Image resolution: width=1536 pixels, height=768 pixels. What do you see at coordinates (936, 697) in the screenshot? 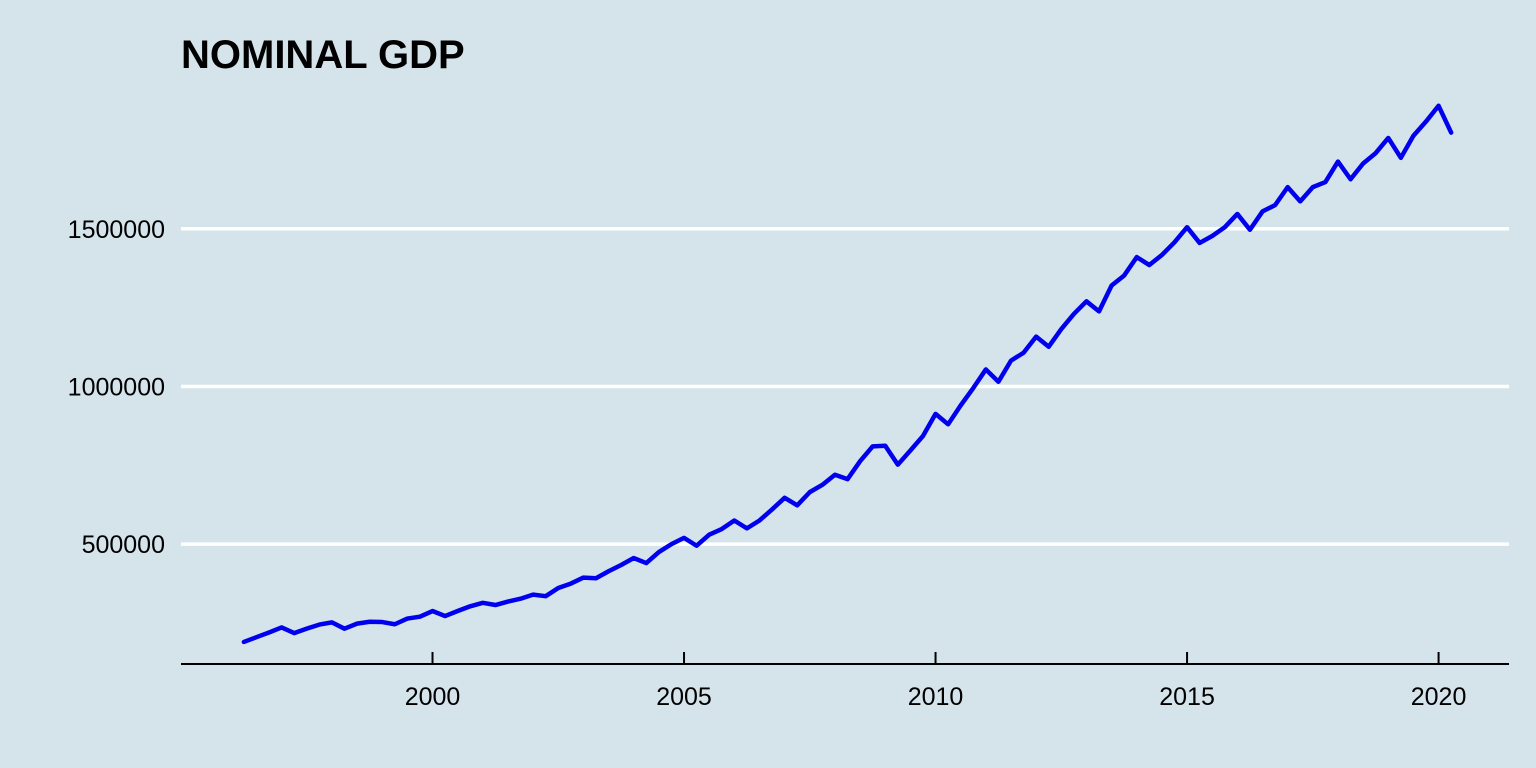
I see `x-tick-label: 2010` at bounding box center [936, 697].